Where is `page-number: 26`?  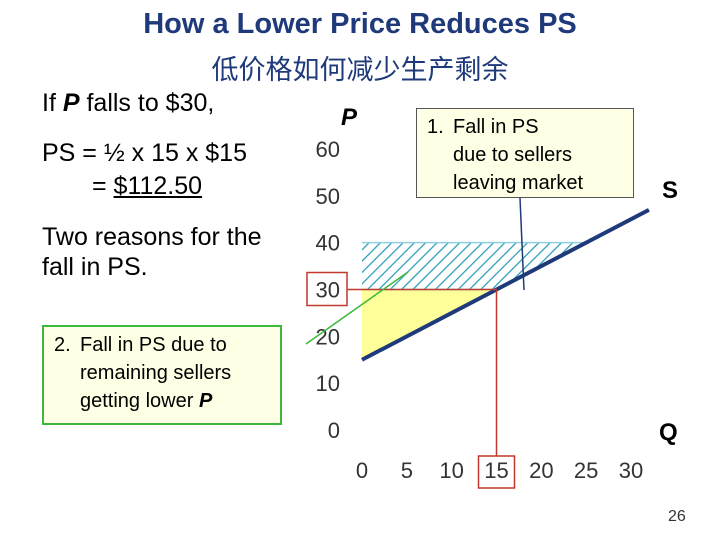
page-number: 26 is located at coordinates (677, 516).